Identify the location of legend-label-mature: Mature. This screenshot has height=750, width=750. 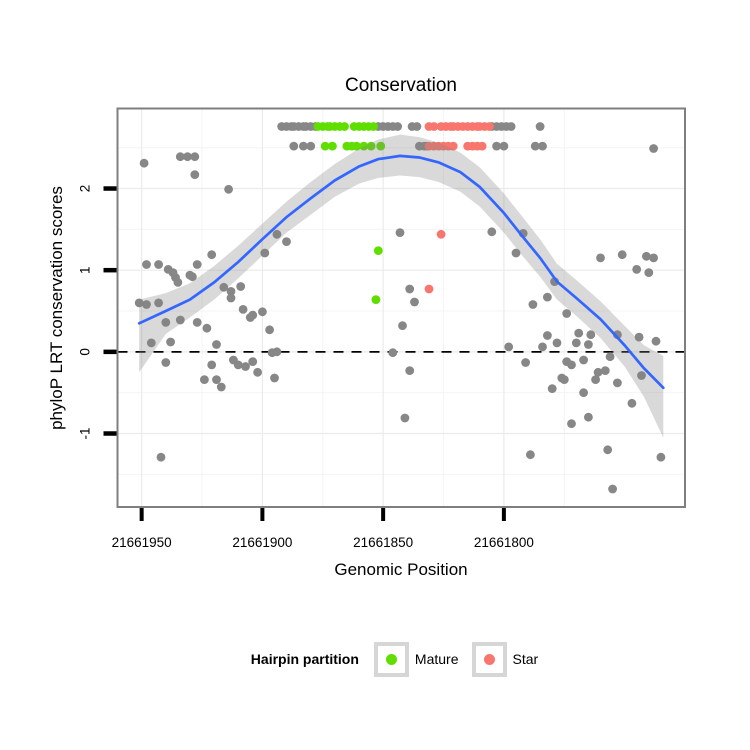
(436, 659).